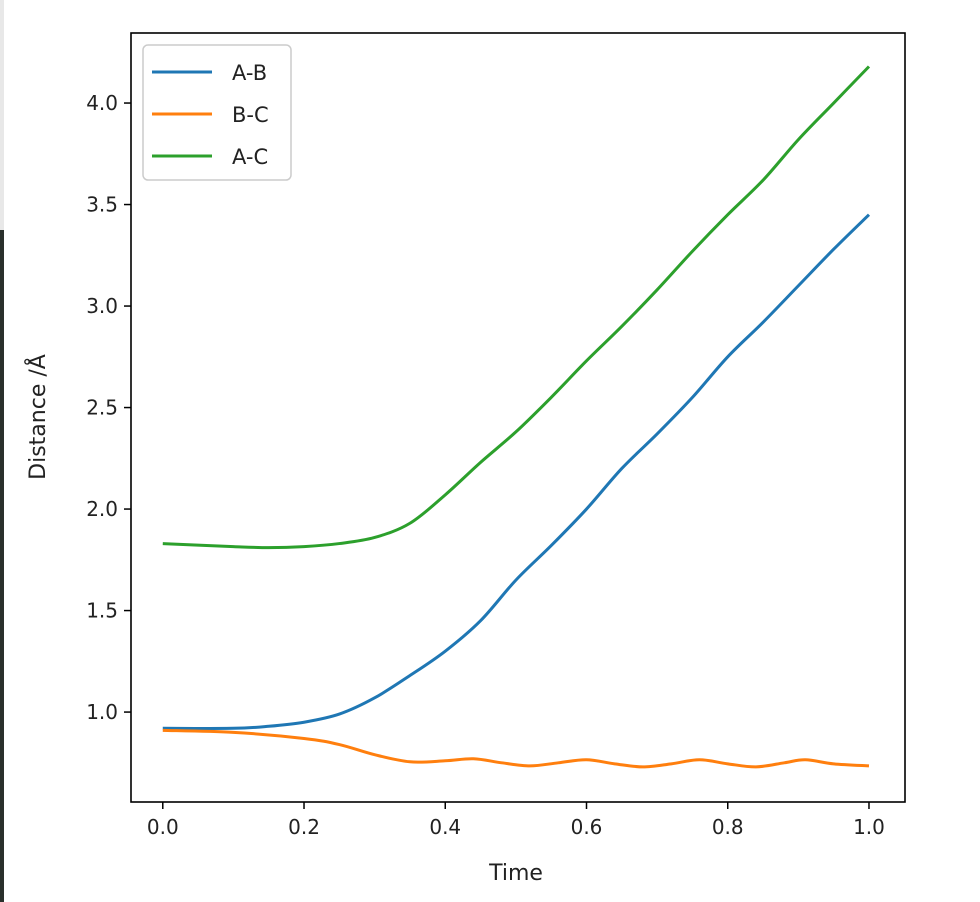 This screenshot has height=902, width=980. Describe the element at coordinates (102, 611) in the screenshot. I see `y-tick-label: 1.5` at that location.